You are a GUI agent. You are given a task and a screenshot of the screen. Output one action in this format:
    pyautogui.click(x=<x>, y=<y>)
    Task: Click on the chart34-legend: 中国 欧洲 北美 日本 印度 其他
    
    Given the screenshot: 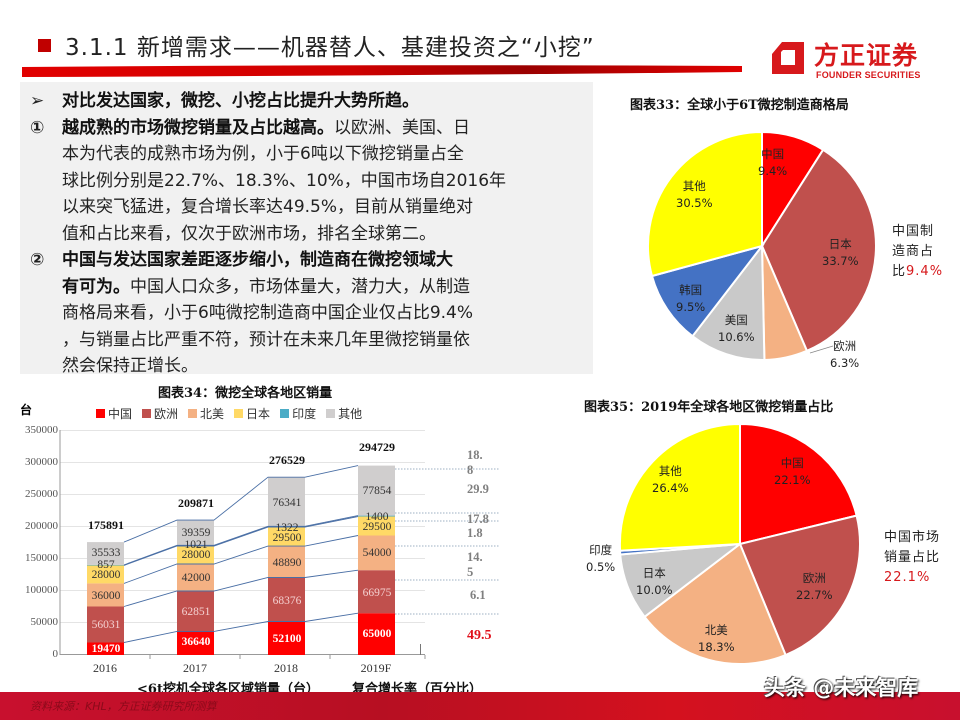 What is the action you would take?
    pyautogui.click(x=229, y=413)
    